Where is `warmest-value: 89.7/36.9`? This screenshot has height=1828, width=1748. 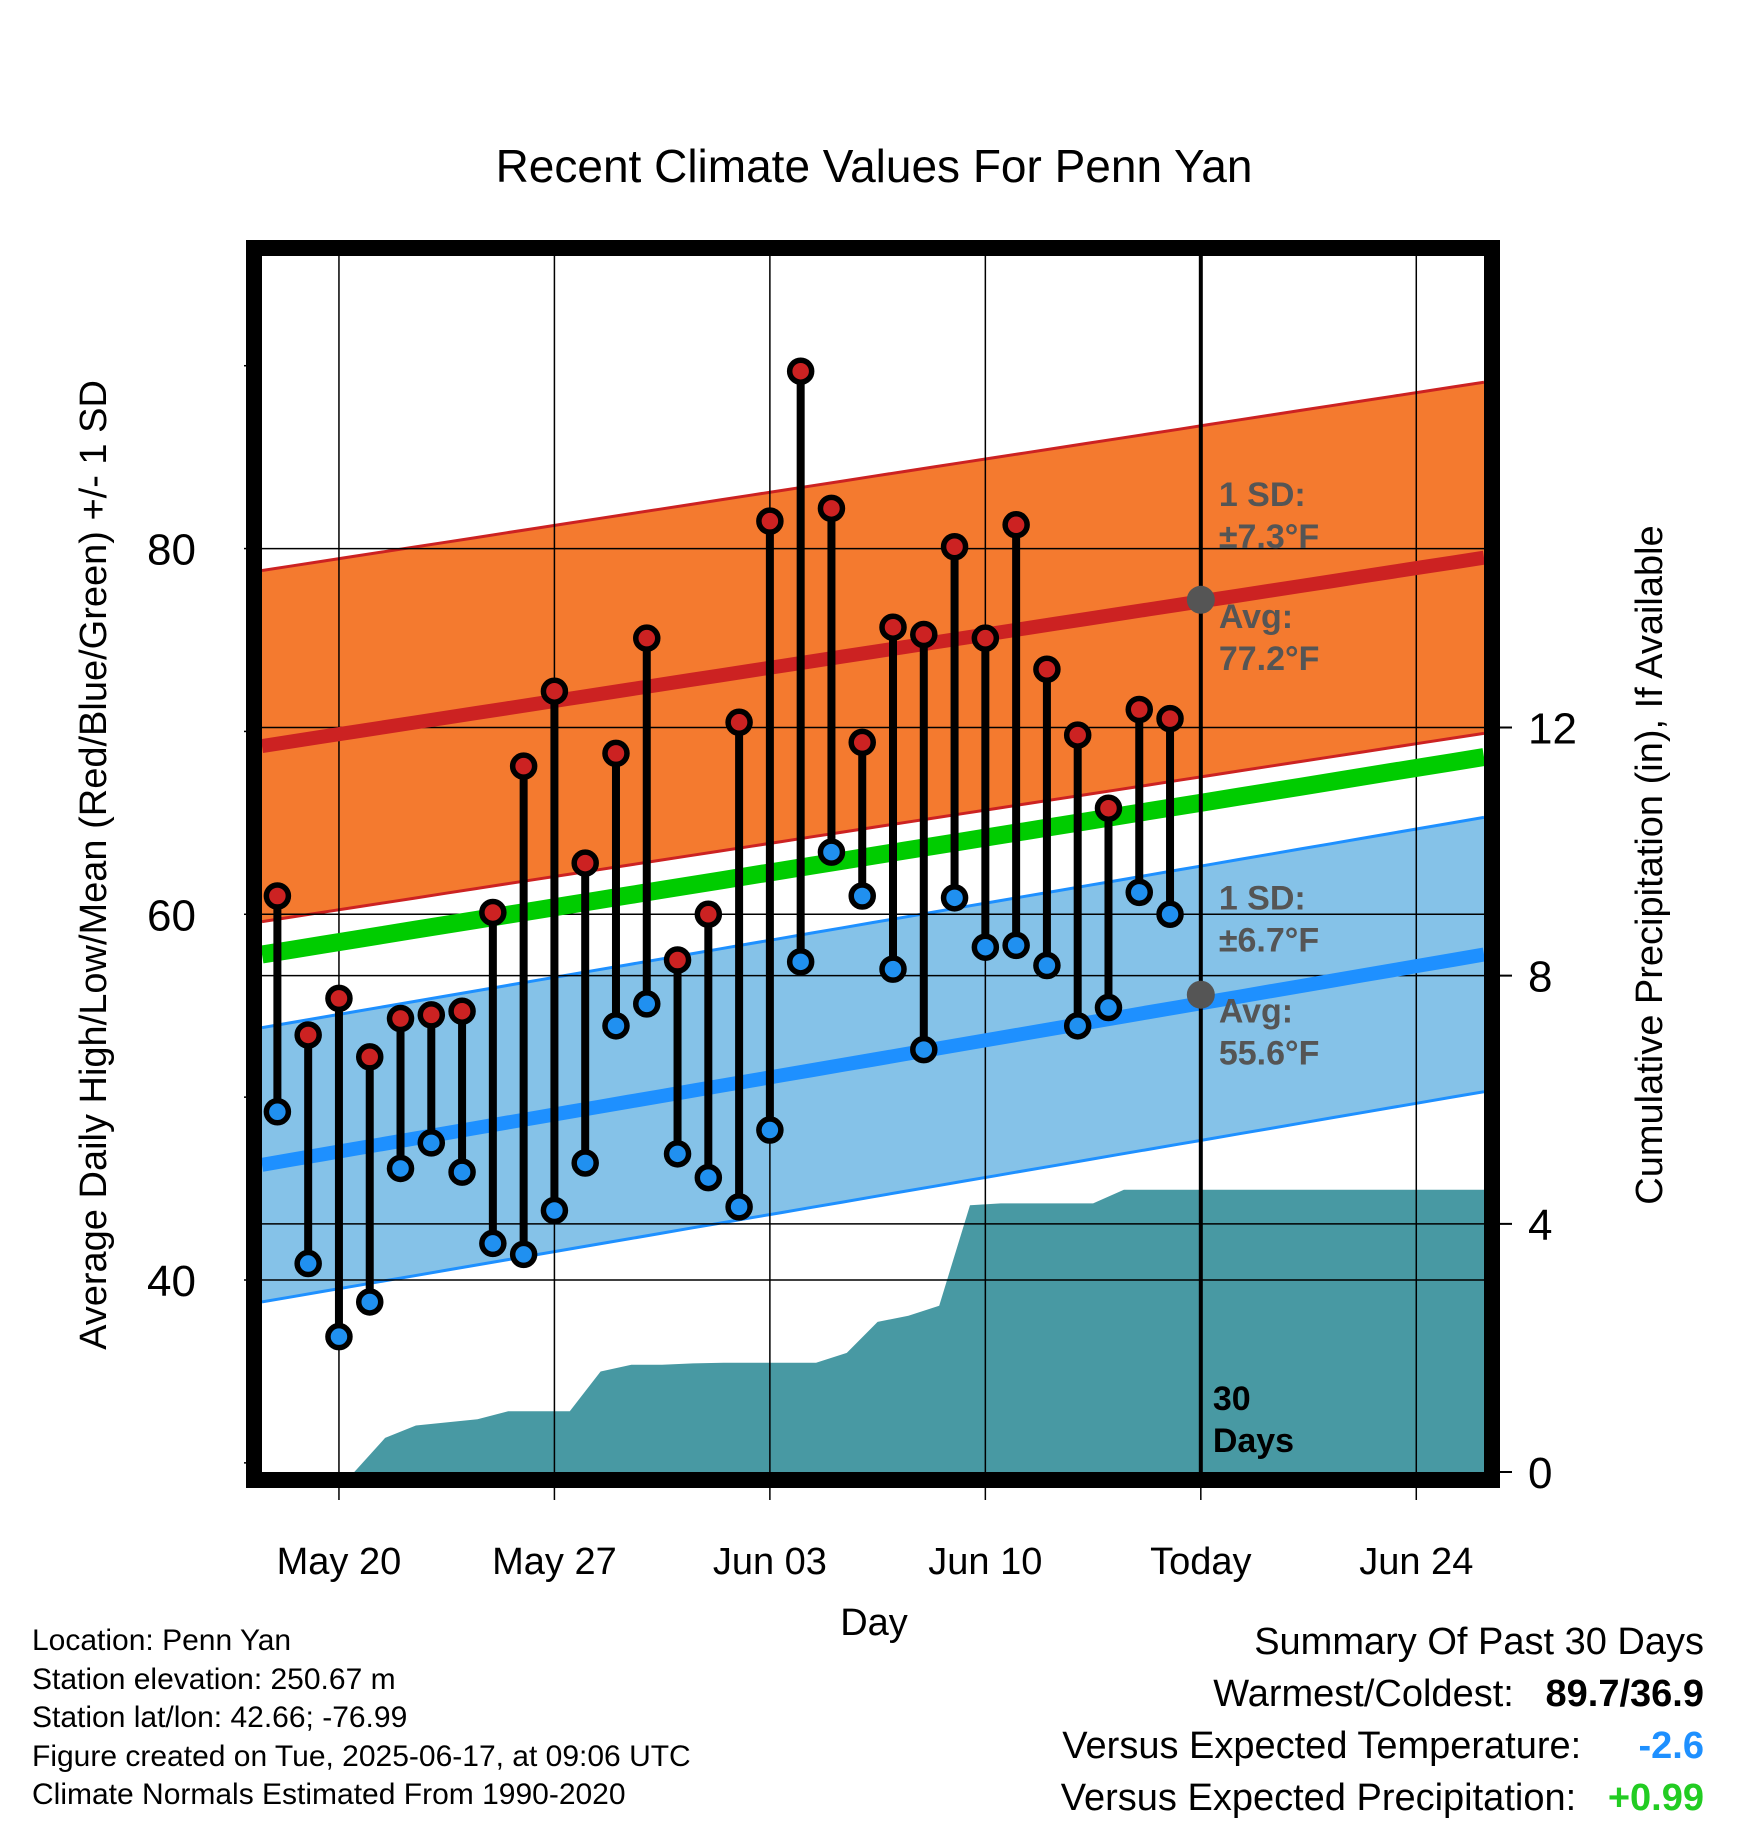
warmest-value: 89.7/36.9 is located at coordinates (1624, 1694).